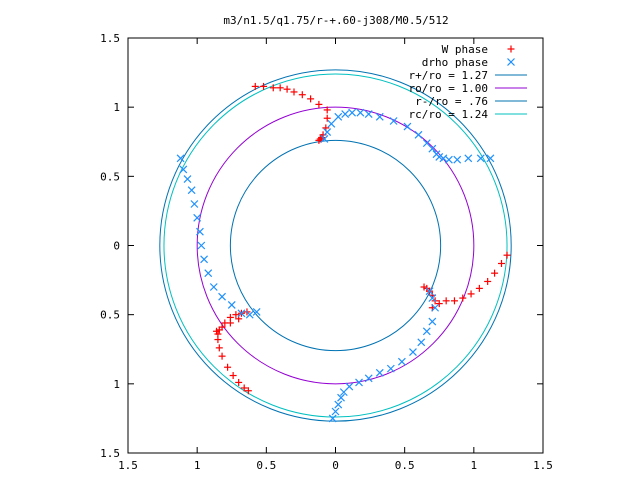  I want to click on legend-label: r+/ro = 1.27, so click(448, 75).